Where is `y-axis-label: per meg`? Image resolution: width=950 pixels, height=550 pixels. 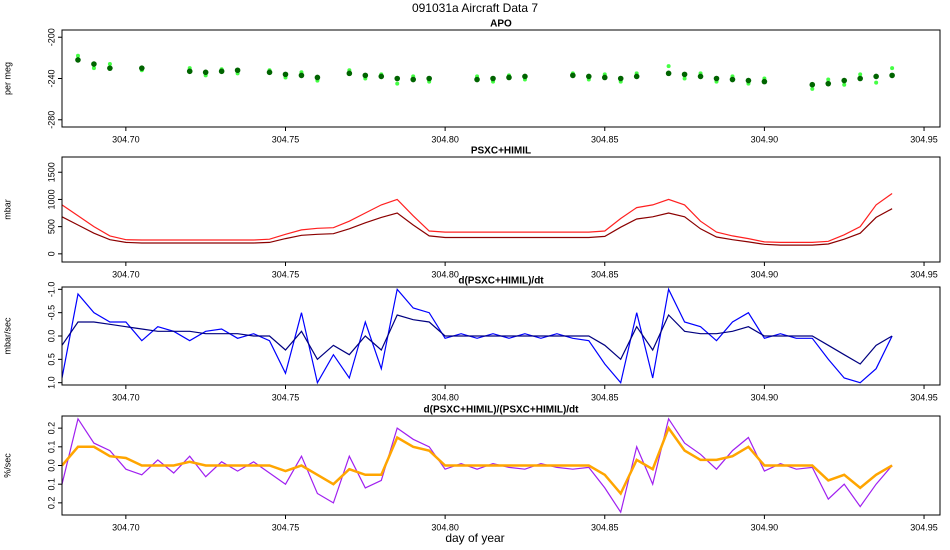 y-axis-label: per meg is located at coordinates (7, 78).